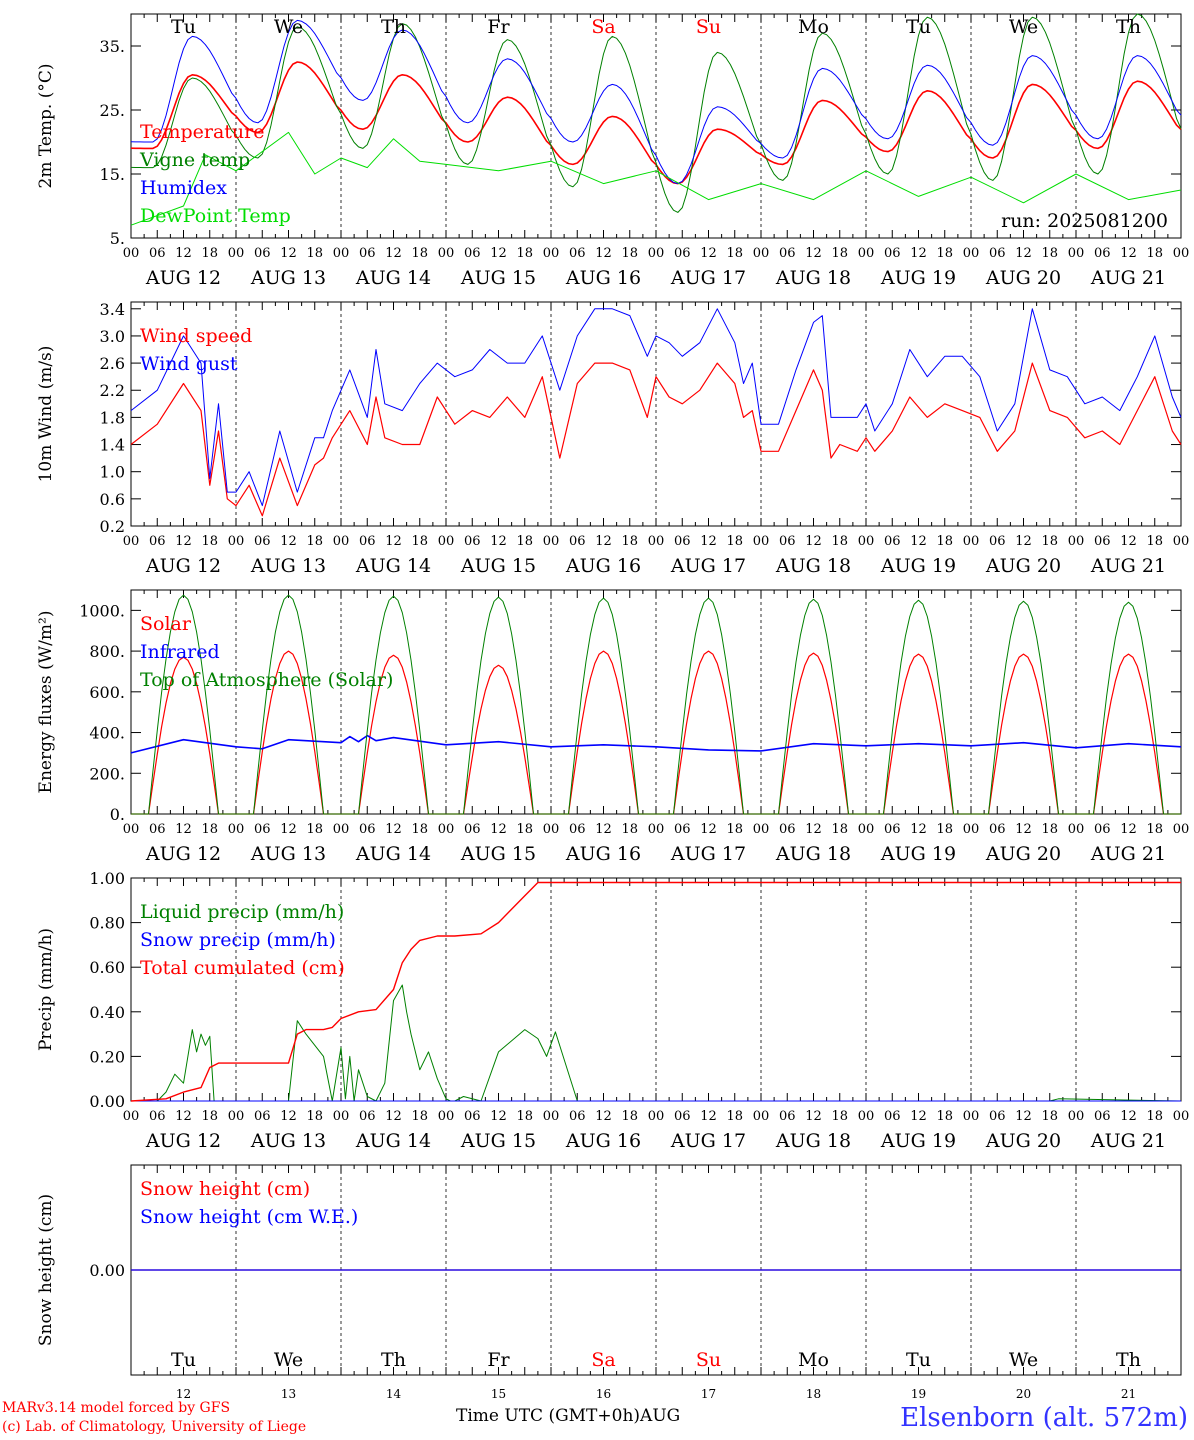 The height and width of the screenshot is (1440, 1194). Describe the element at coordinates (918, 1360) in the screenshot. I see `weekday-label-bottom: Tu` at that location.